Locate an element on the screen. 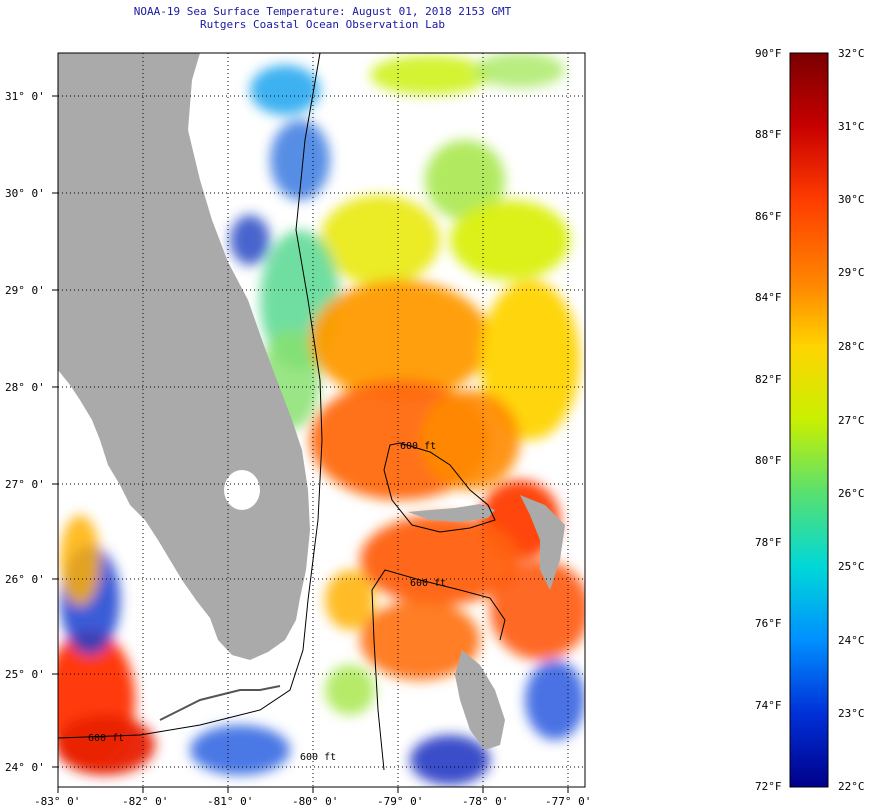 The width and height of the screenshot is (872, 809). colorbar is located at coordinates (809, 420).